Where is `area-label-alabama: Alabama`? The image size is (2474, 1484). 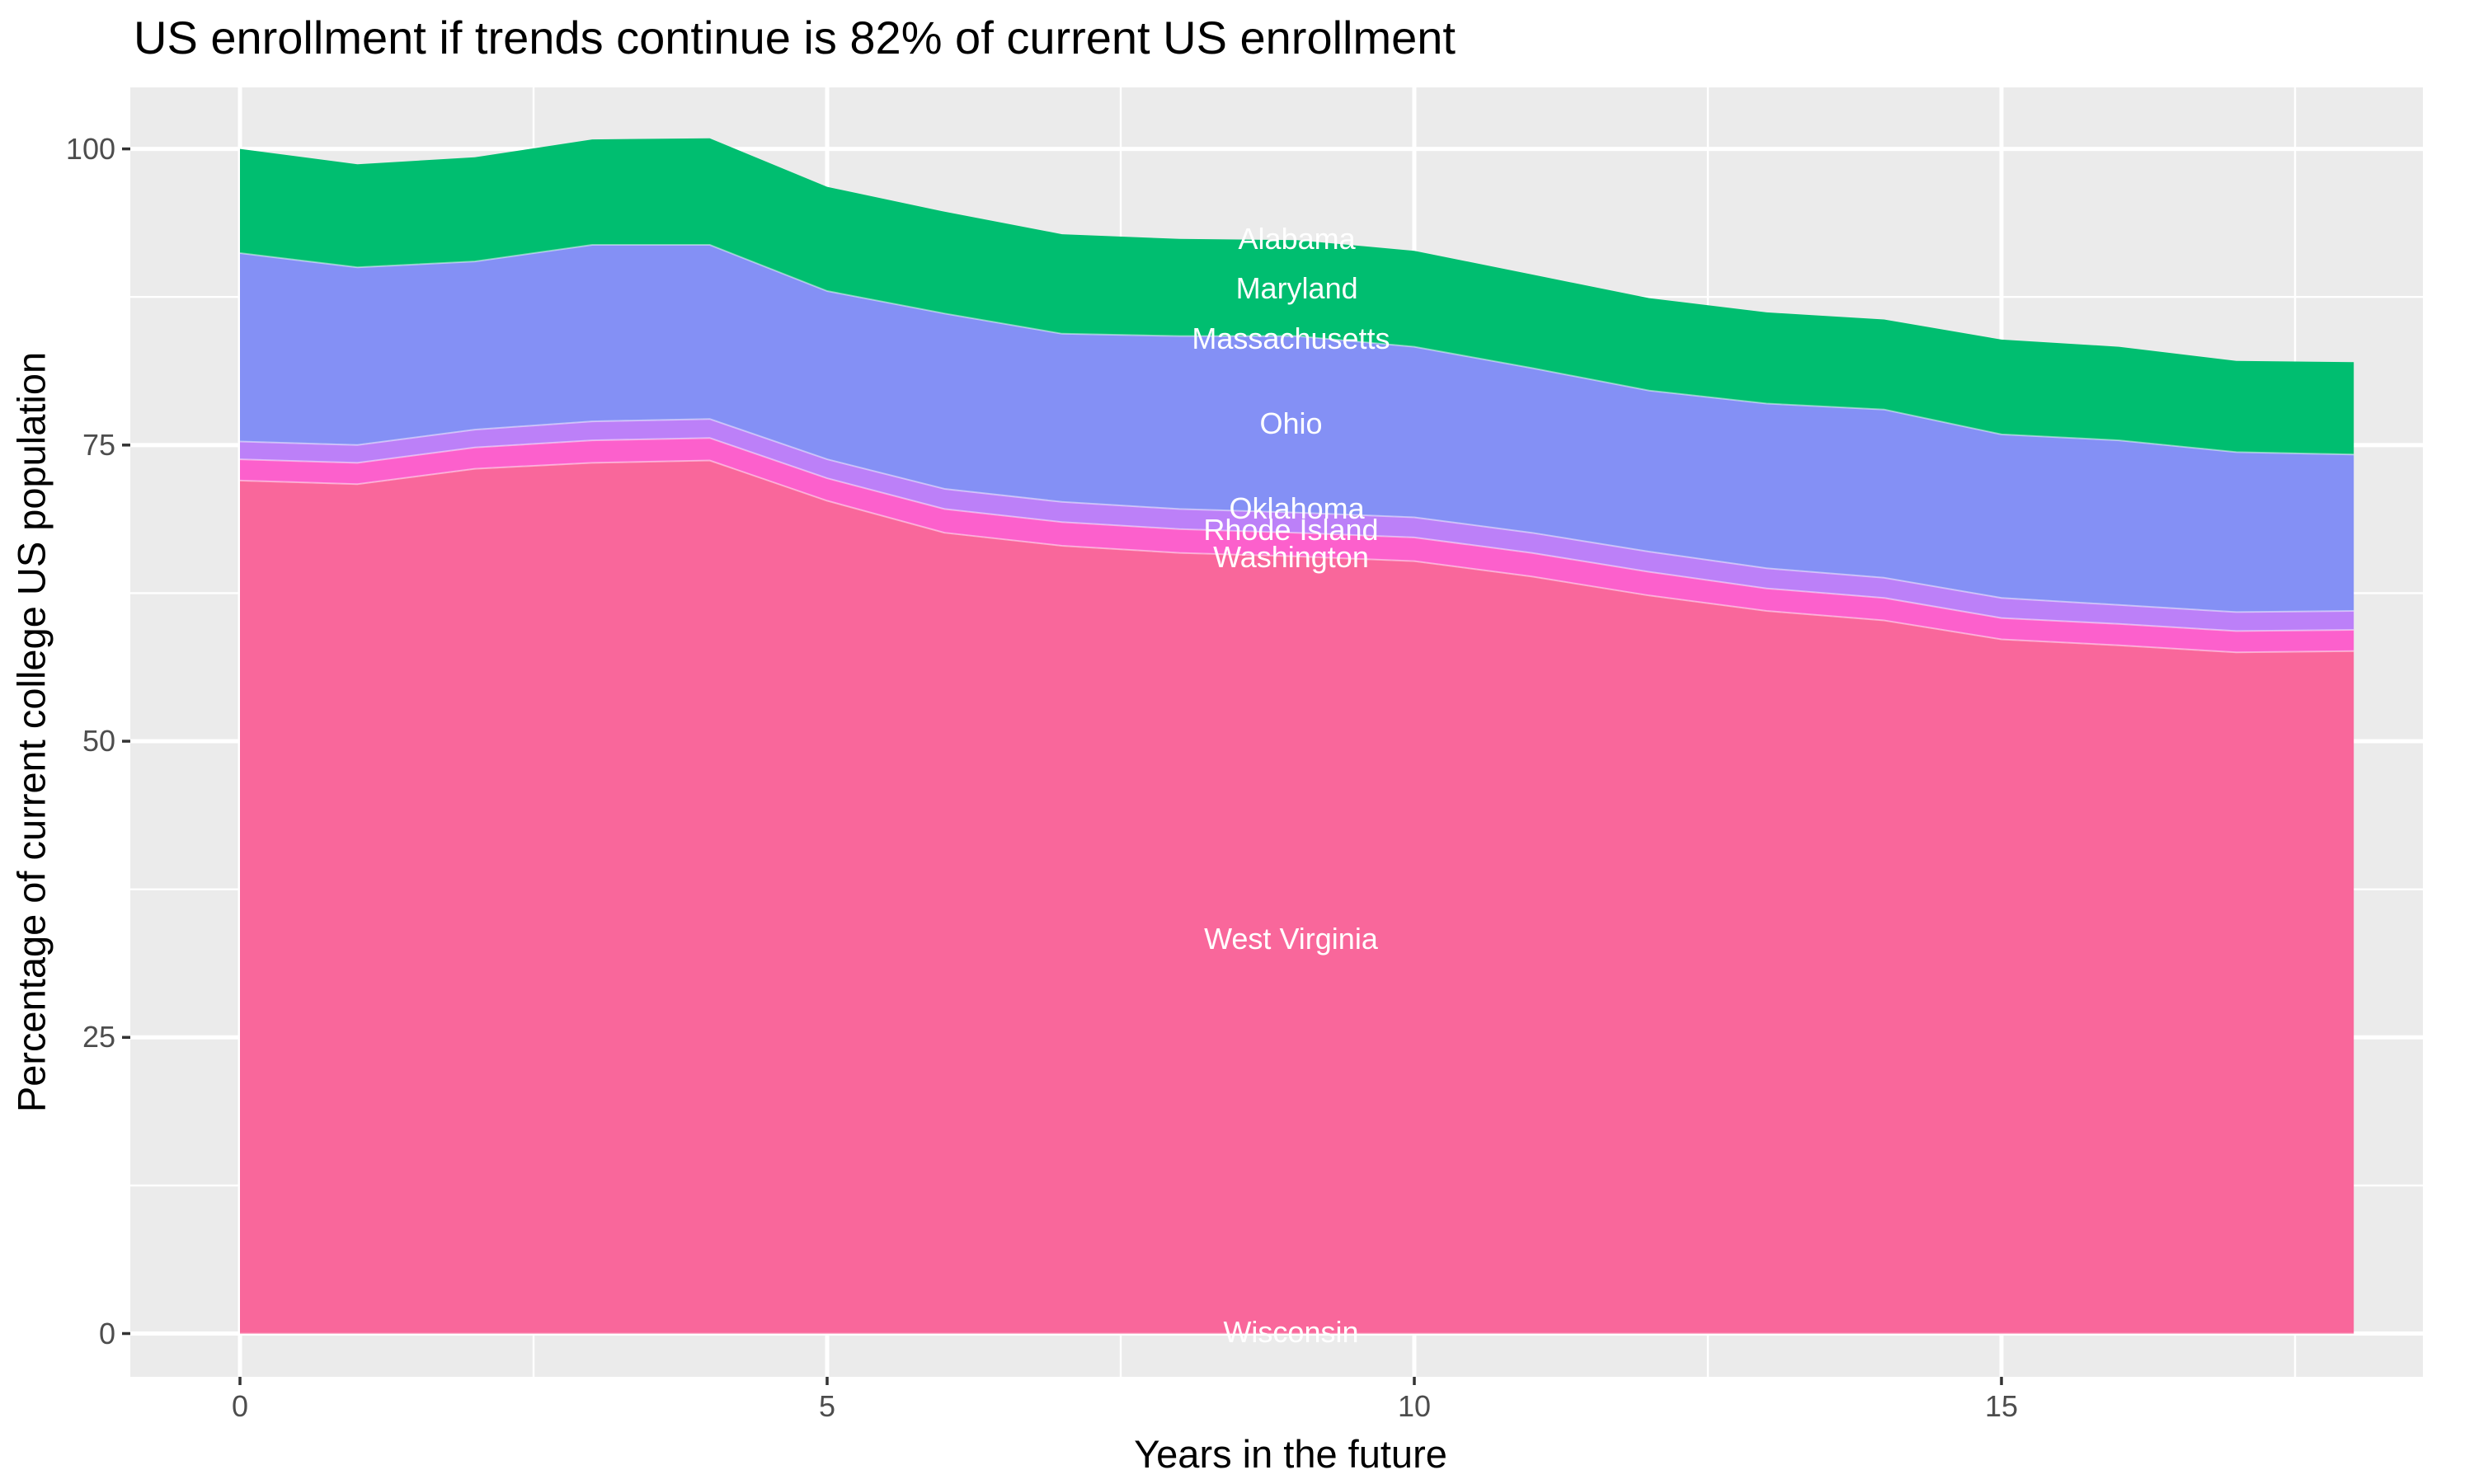 area-label-alabama: Alabama is located at coordinates (1297, 238).